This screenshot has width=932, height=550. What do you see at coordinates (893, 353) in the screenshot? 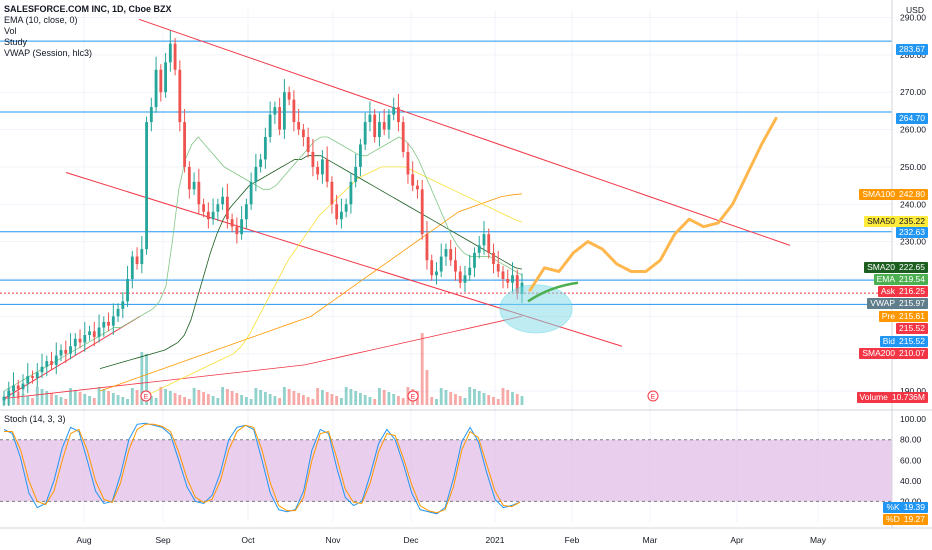
I see `price-tag: SMA200 210.07` at bounding box center [893, 353].